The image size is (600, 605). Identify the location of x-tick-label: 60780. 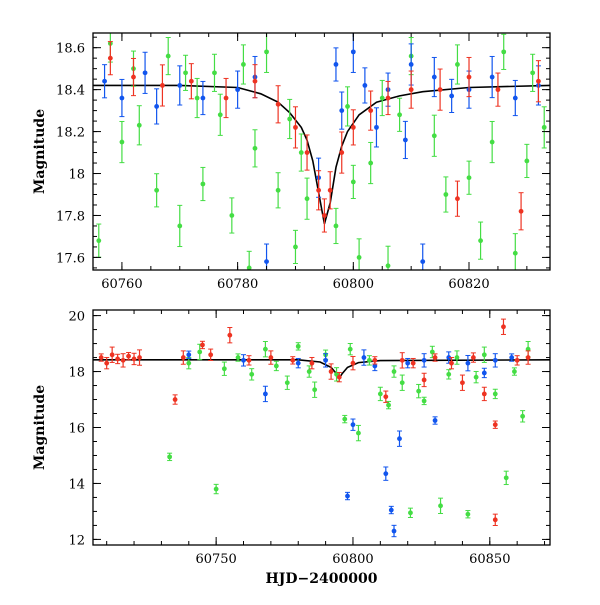
(237, 284).